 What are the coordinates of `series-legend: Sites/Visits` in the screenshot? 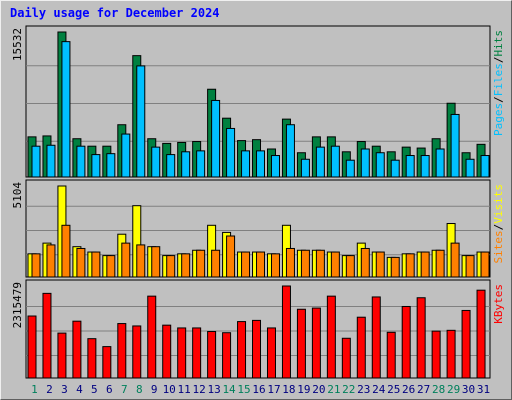 It's located at (498, 224).